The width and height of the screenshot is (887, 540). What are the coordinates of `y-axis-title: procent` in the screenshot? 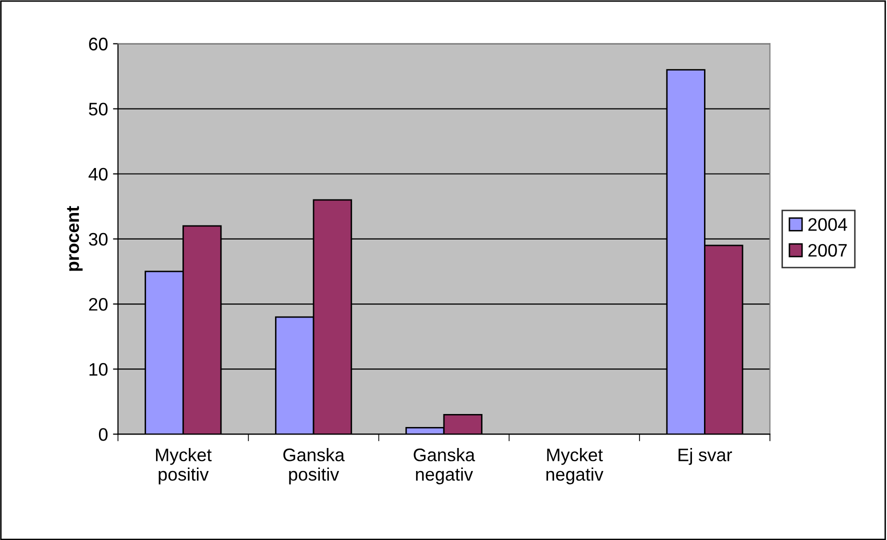 It's located at (75, 238).